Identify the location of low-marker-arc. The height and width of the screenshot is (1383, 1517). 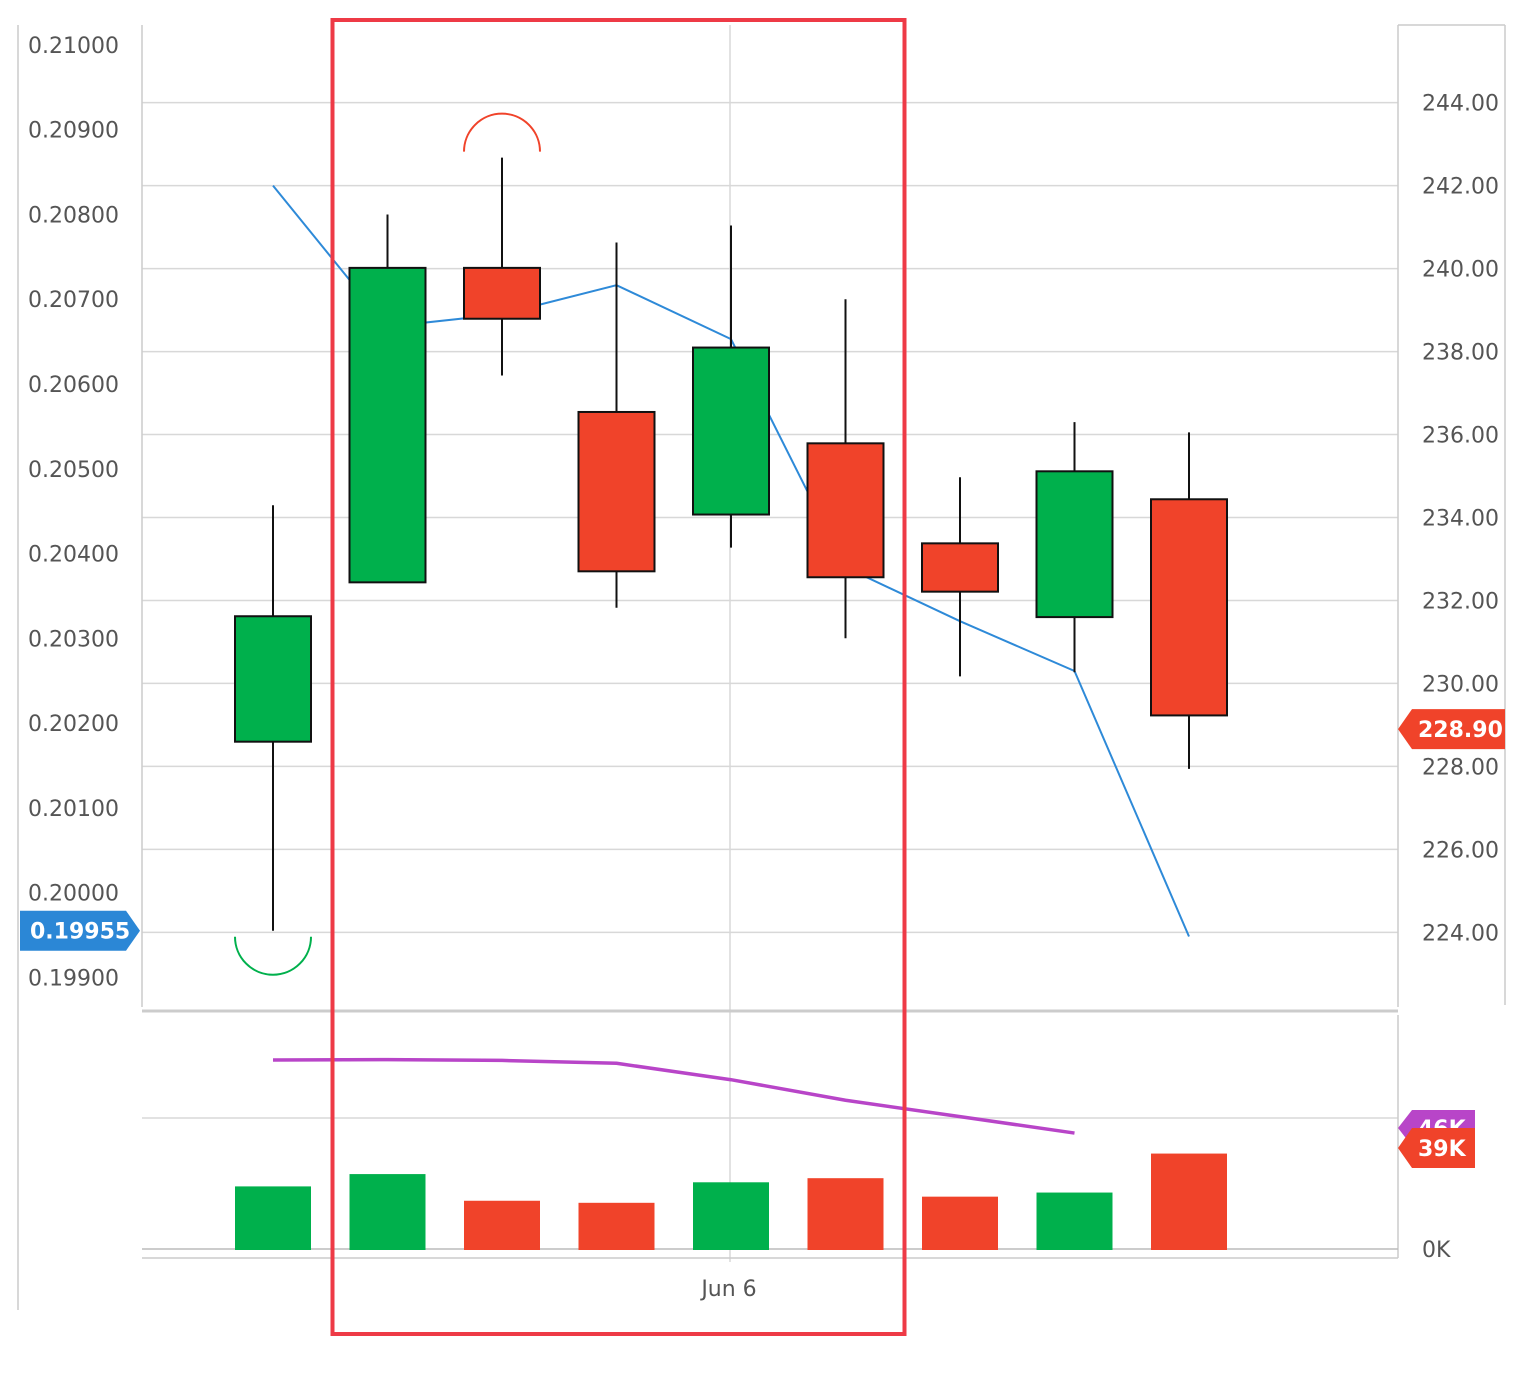
(273, 956).